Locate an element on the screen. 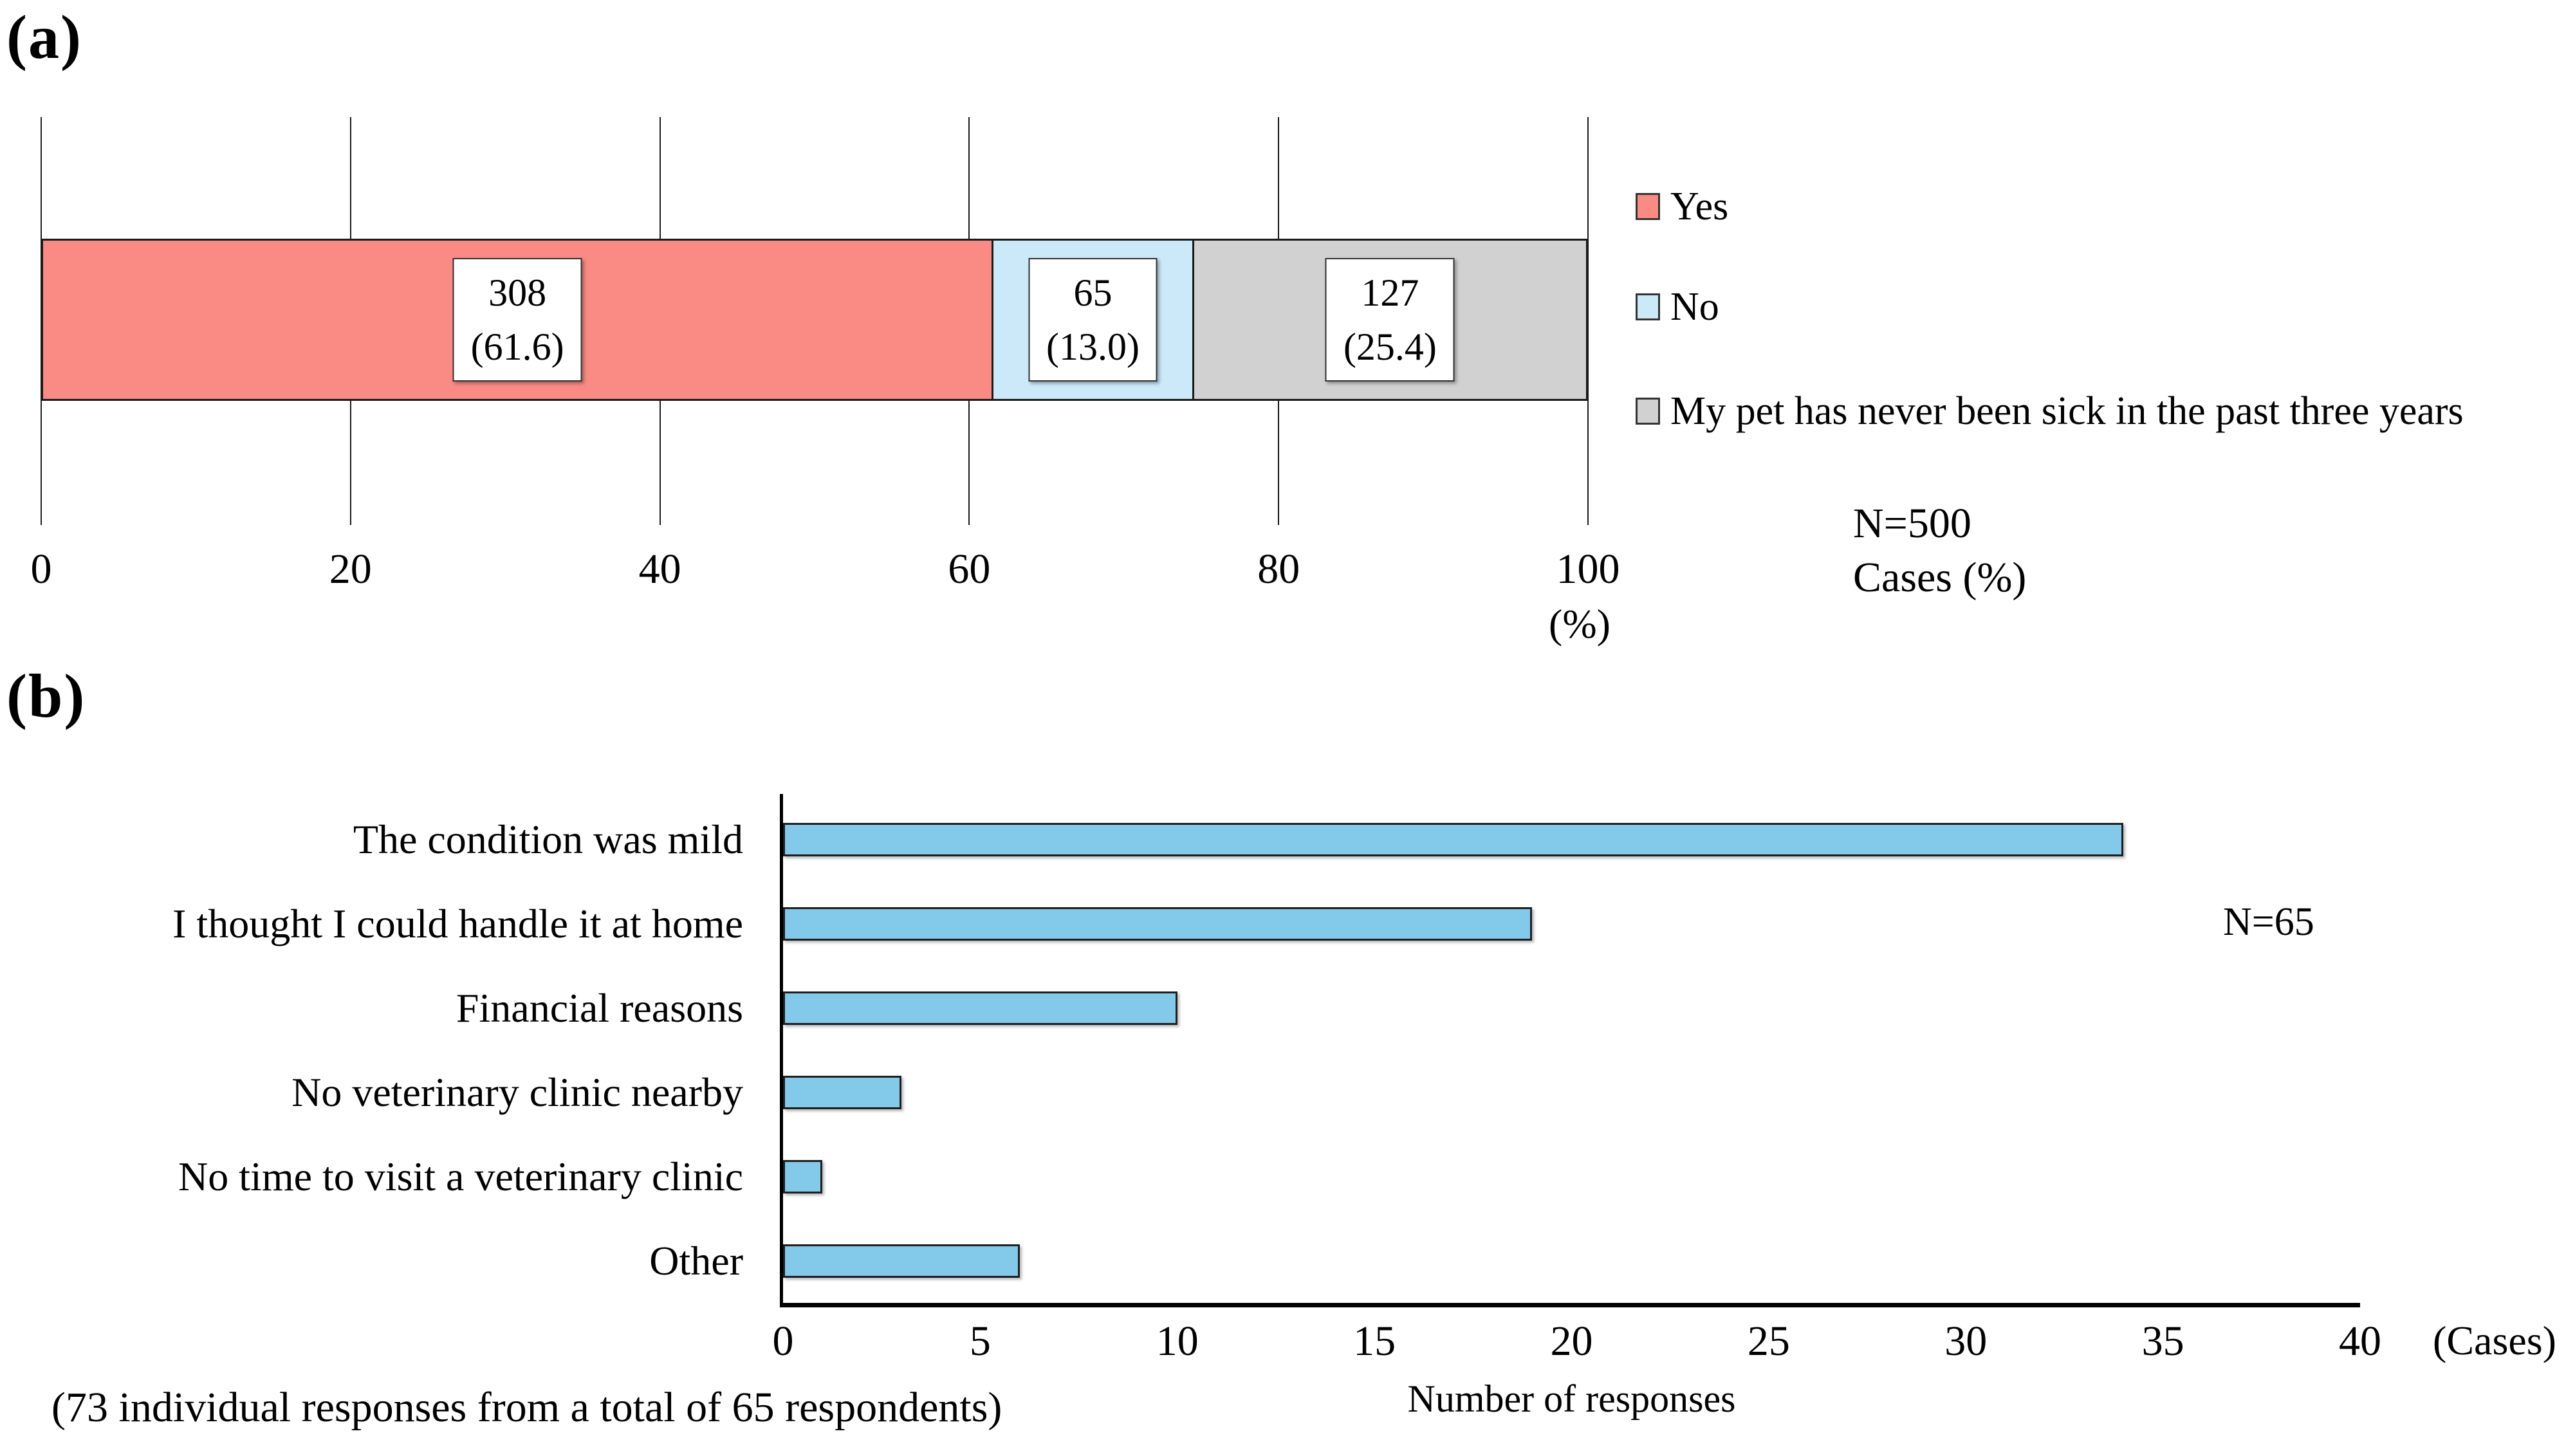  category-label: I thought I could handle it at home is located at coordinates (457, 924).